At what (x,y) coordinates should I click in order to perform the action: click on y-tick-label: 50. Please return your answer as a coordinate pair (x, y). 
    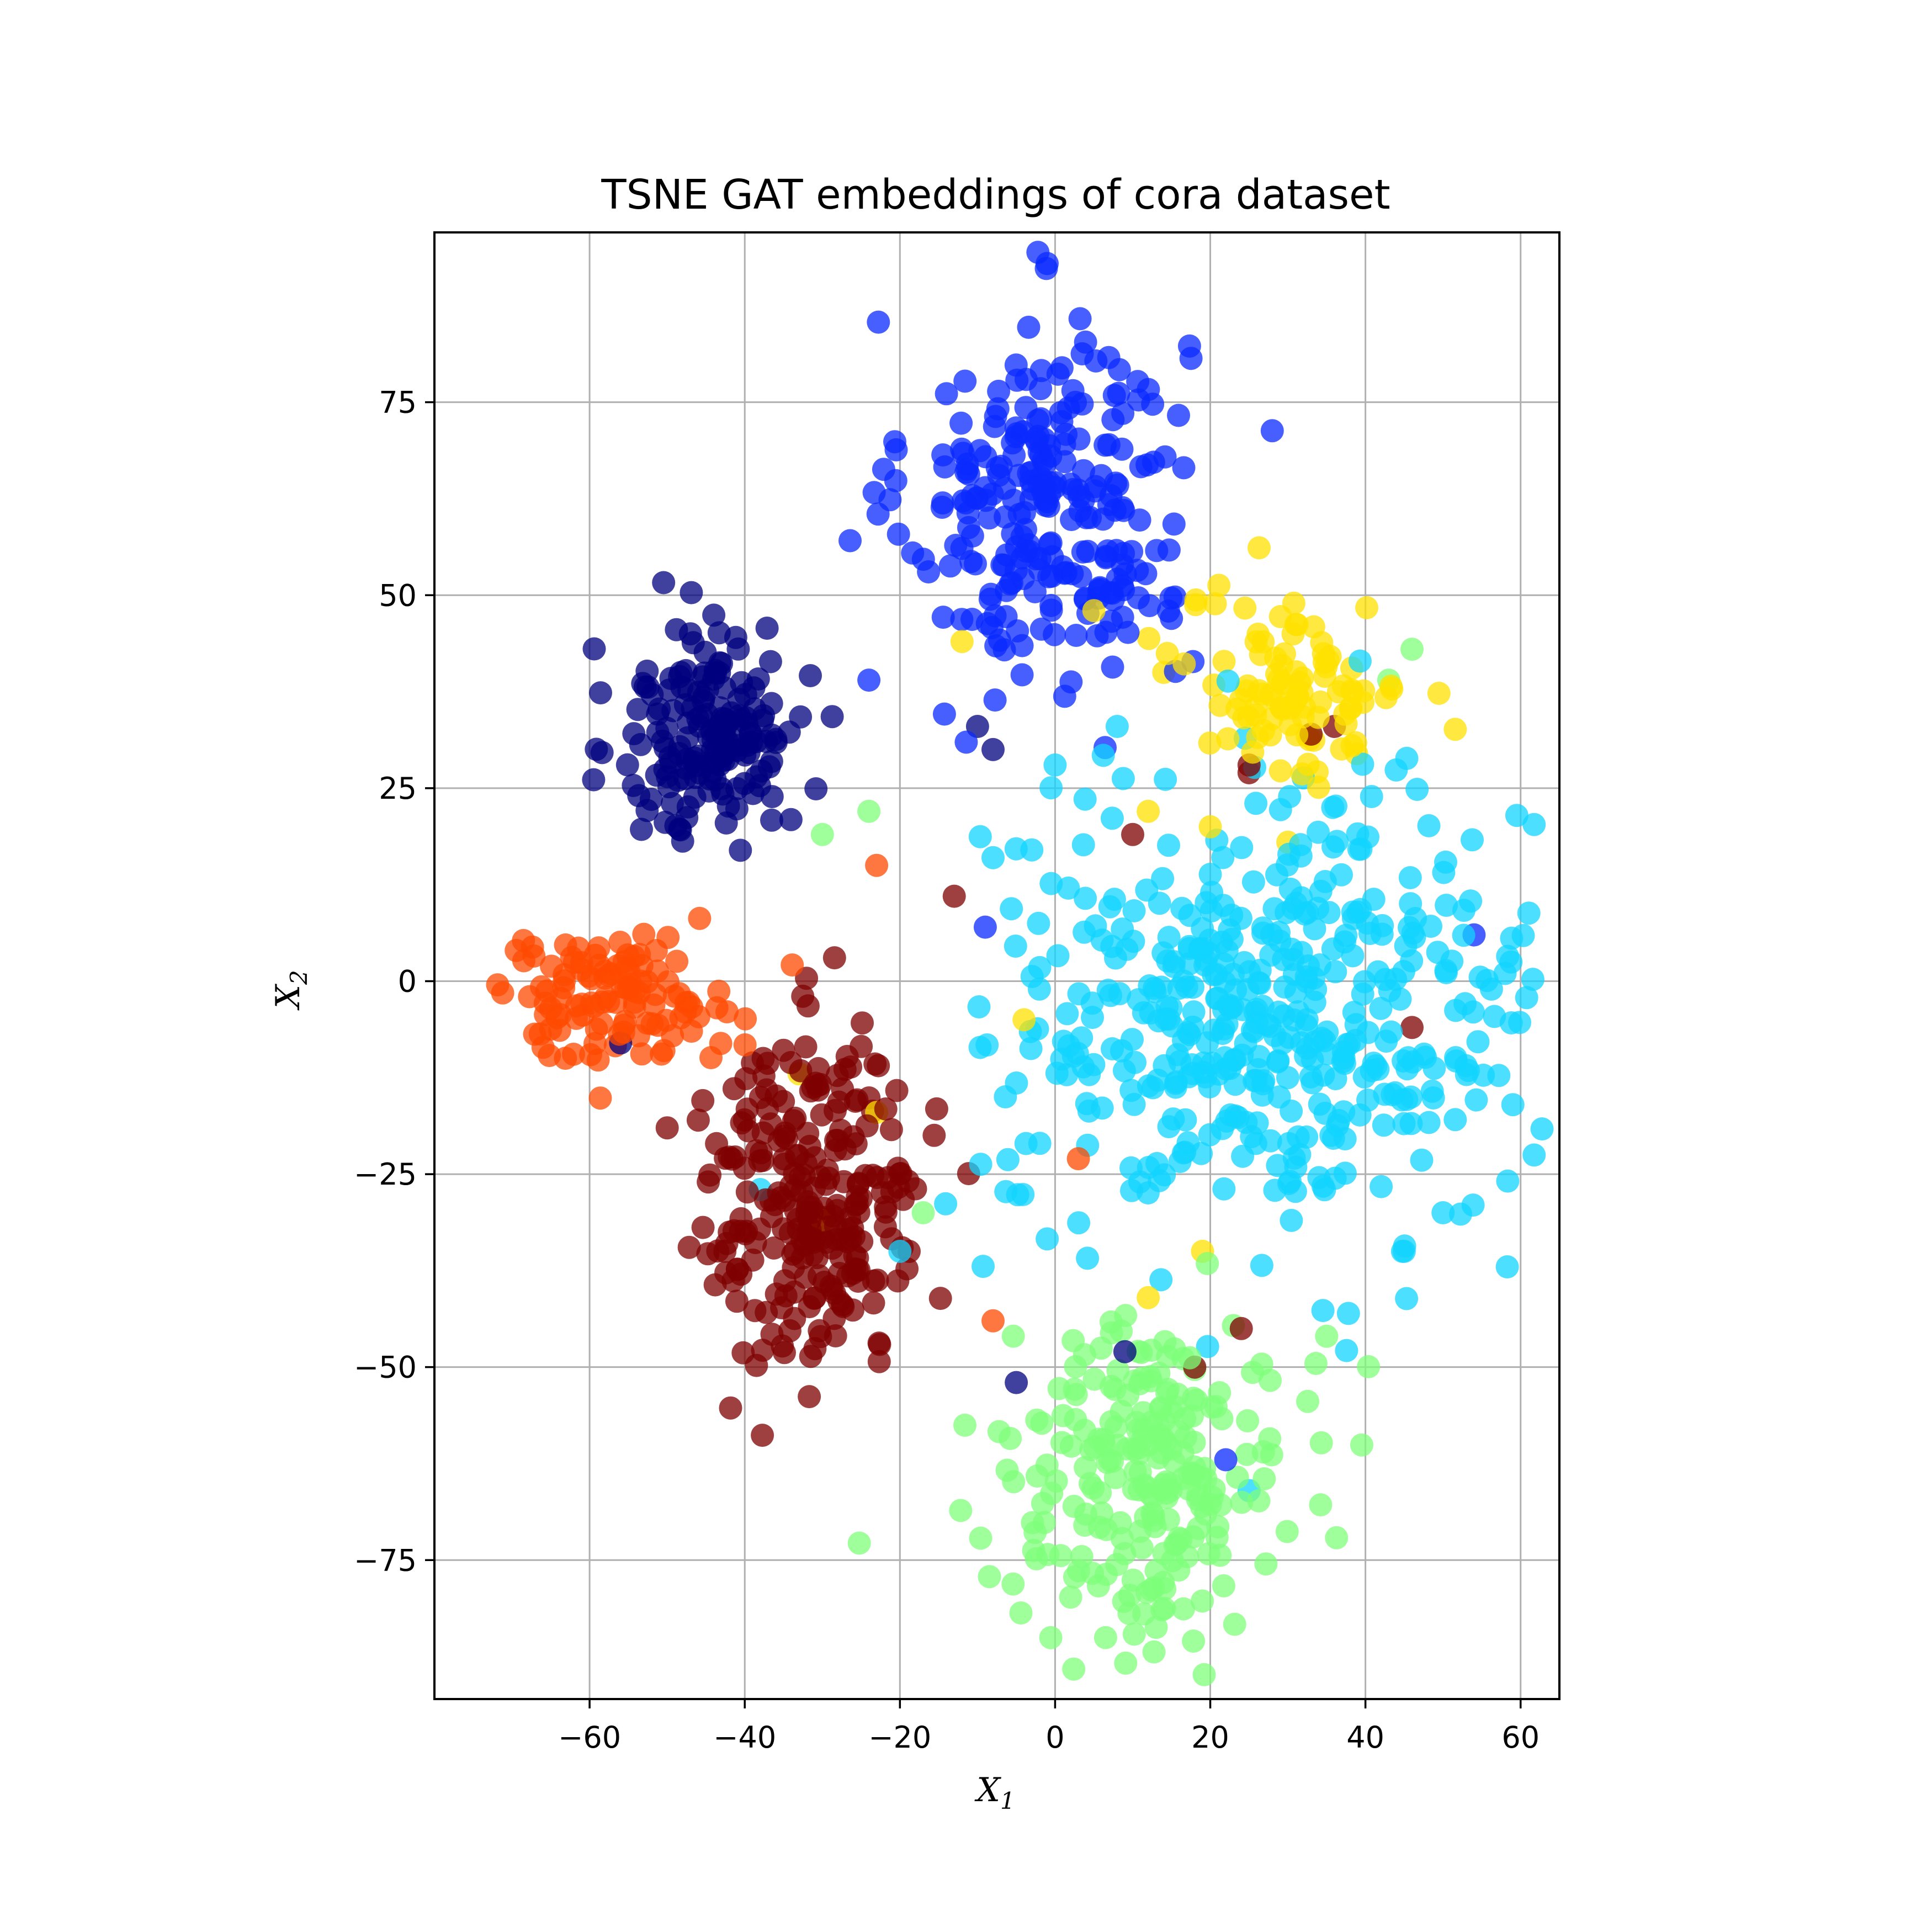
    Looking at the image, I should click on (398, 596).